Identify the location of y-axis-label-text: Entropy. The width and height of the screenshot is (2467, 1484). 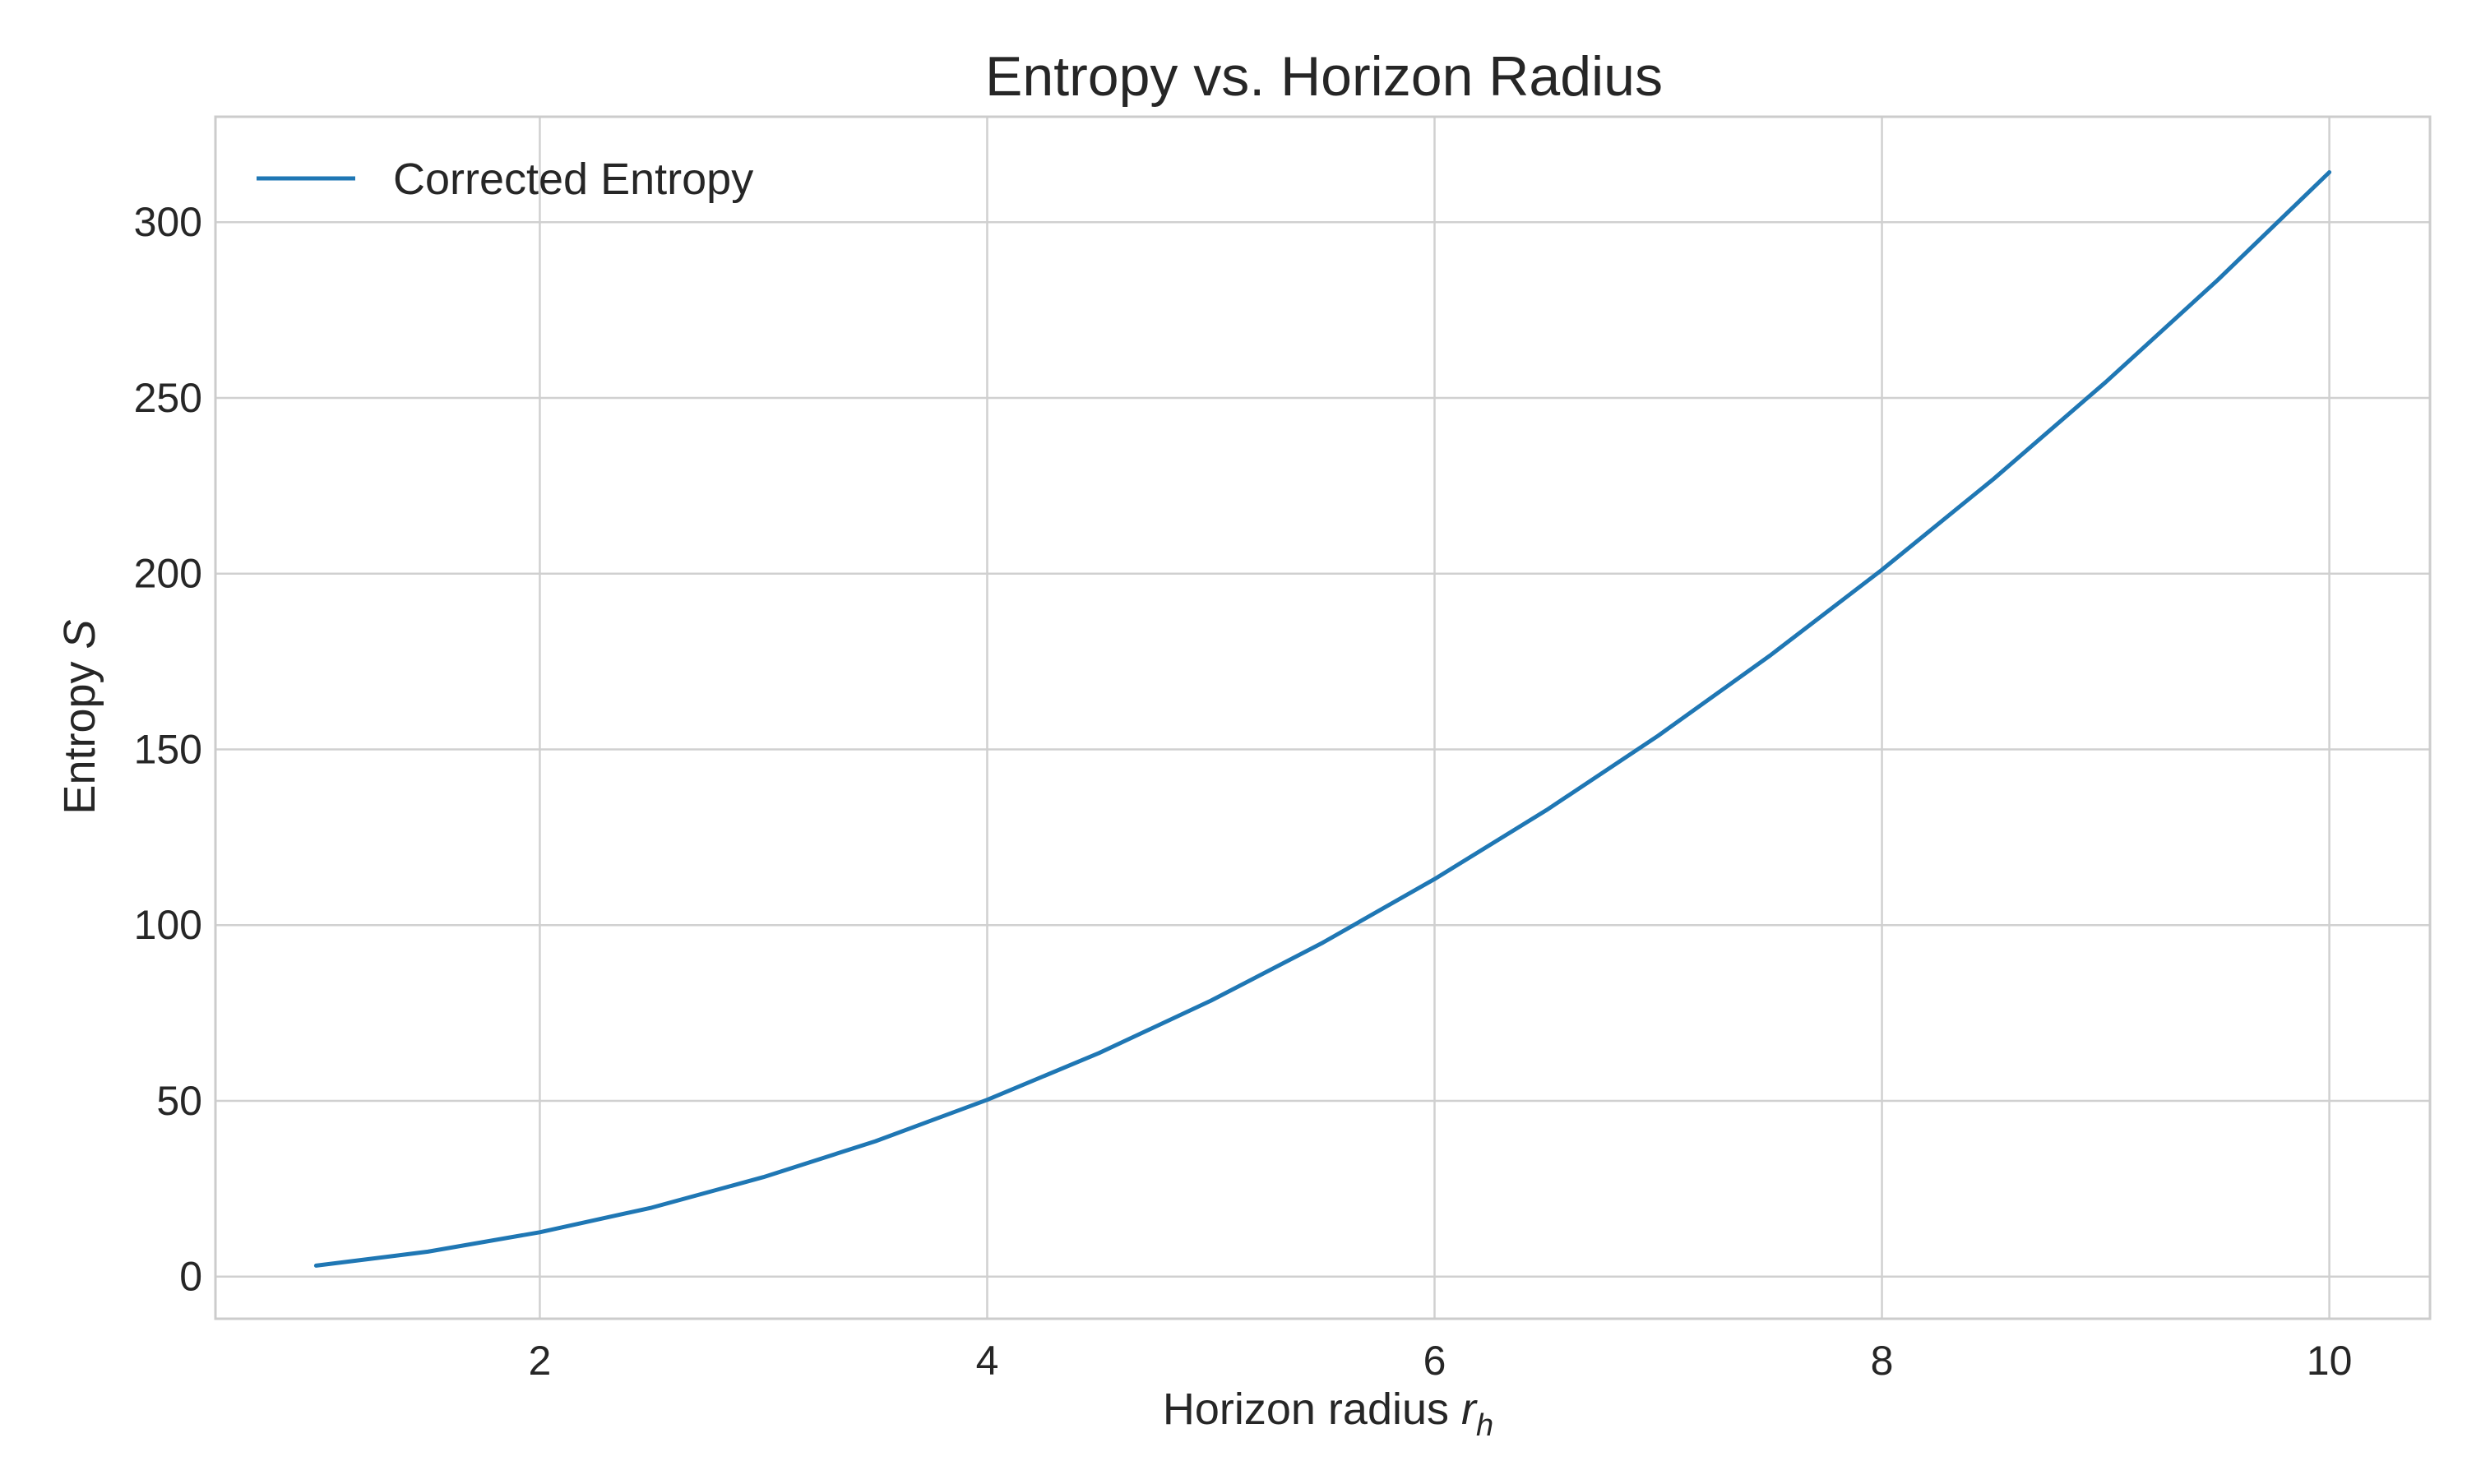
(80, 731).